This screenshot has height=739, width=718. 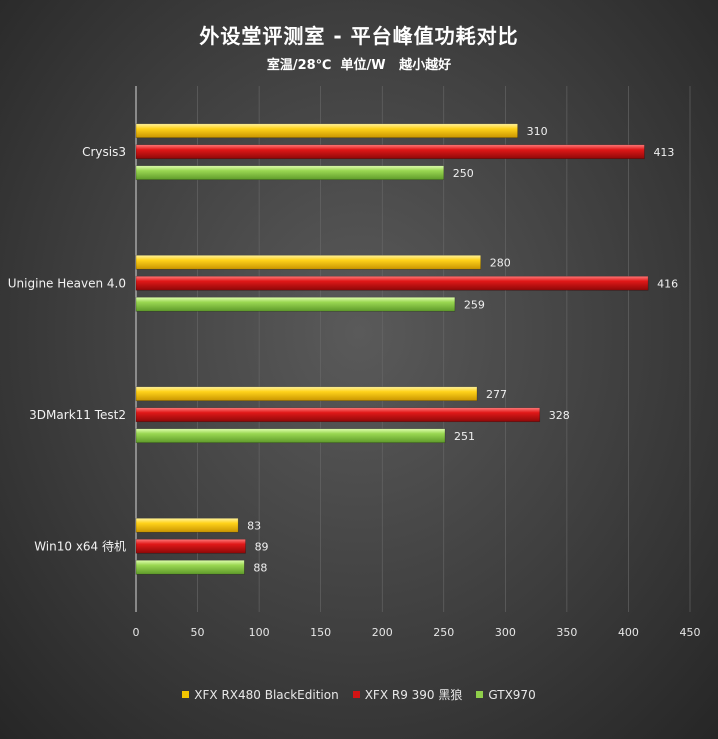 I want to click on data-label: 88, so click(x=260, y=567).